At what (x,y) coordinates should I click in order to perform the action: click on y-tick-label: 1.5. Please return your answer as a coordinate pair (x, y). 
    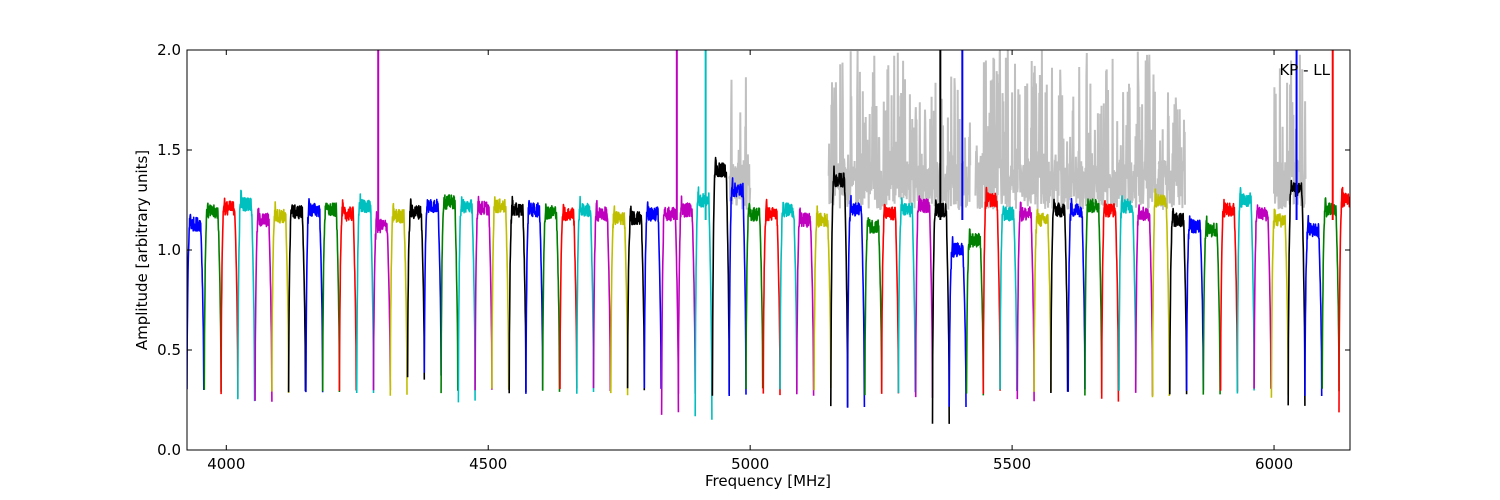
    Looking at the image, I should click on (169, 150).